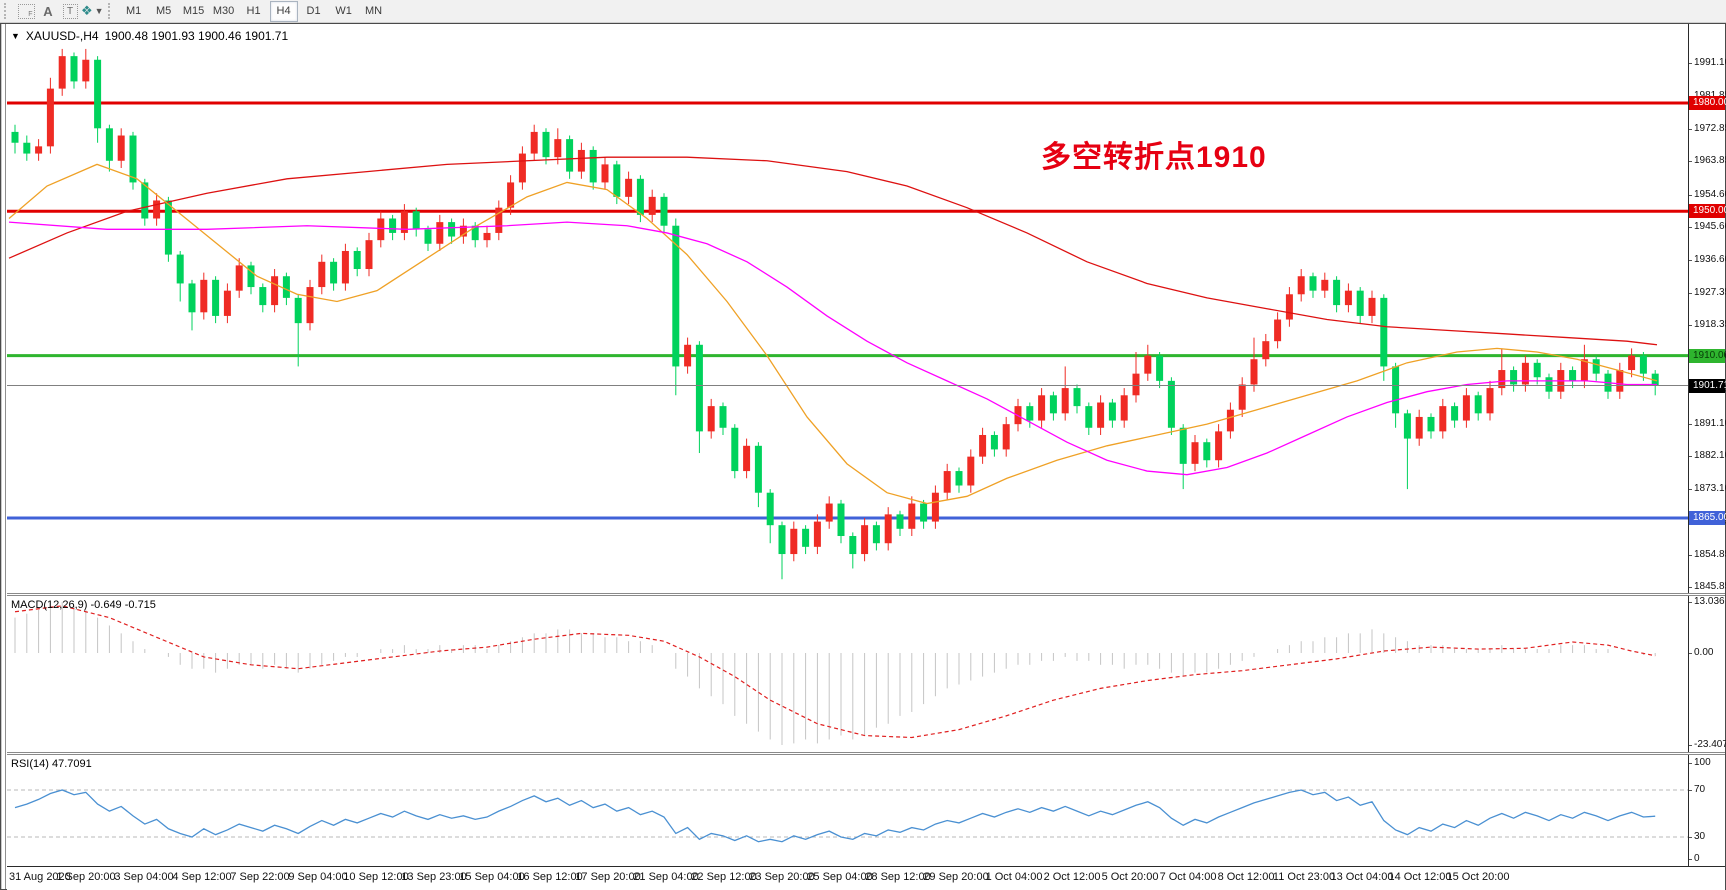  Describe the element at coordinates (1420, 877) in the screenshot. I see `time-axis-label: 14 Oct 12:00` at that location.